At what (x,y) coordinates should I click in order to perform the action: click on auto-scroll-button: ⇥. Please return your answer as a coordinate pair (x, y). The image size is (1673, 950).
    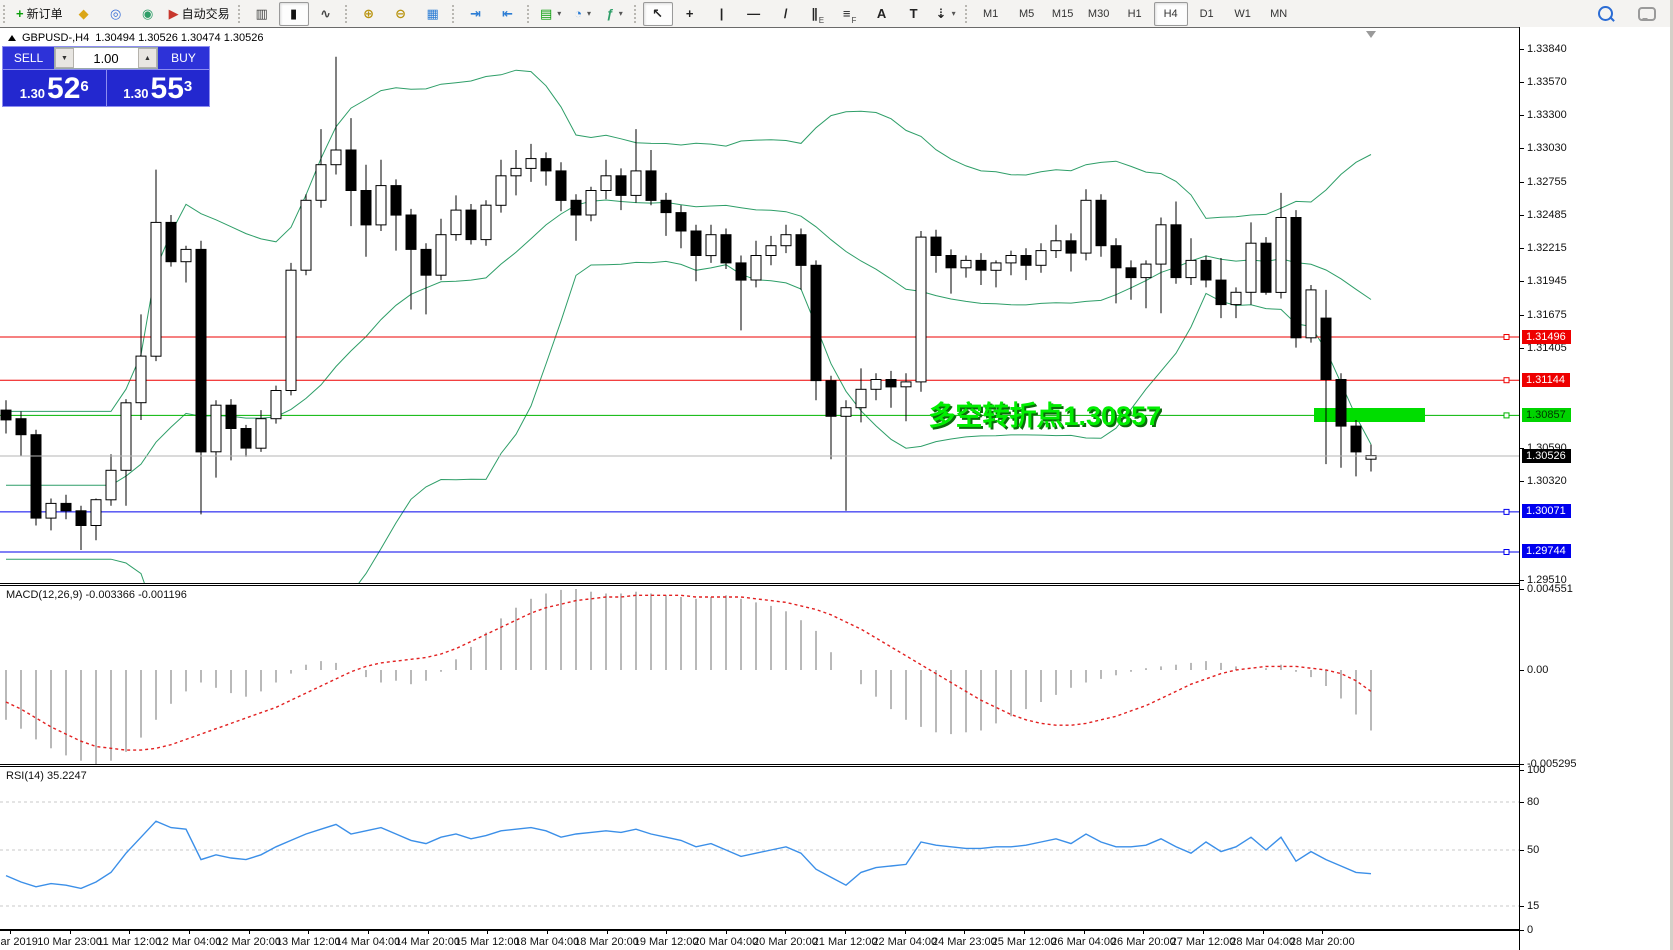
    Looking at the image, I should click on (476, 14).